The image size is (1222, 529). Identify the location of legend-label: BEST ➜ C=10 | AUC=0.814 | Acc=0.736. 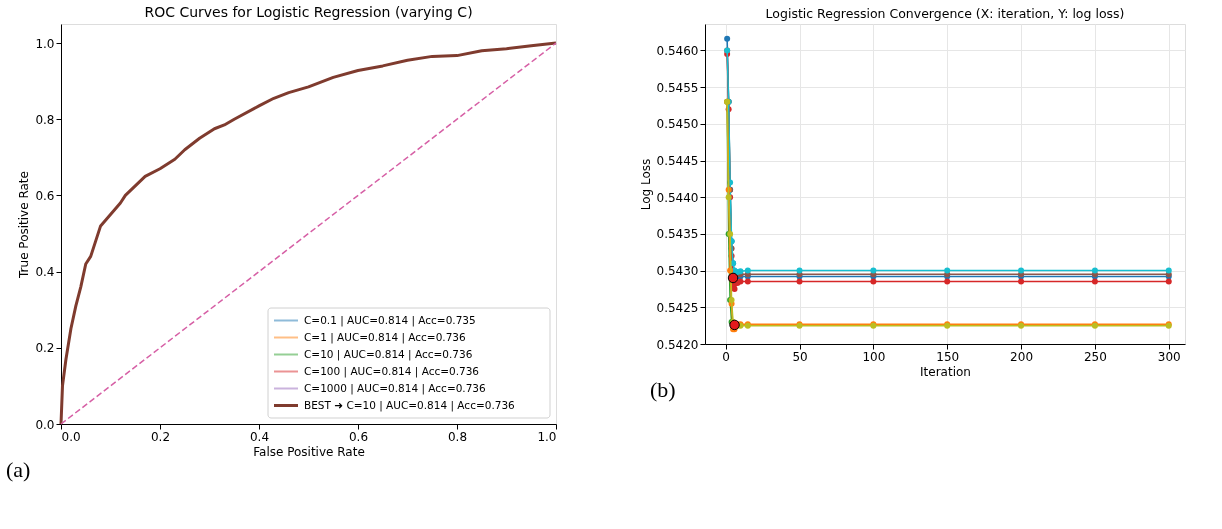
(410, 405).